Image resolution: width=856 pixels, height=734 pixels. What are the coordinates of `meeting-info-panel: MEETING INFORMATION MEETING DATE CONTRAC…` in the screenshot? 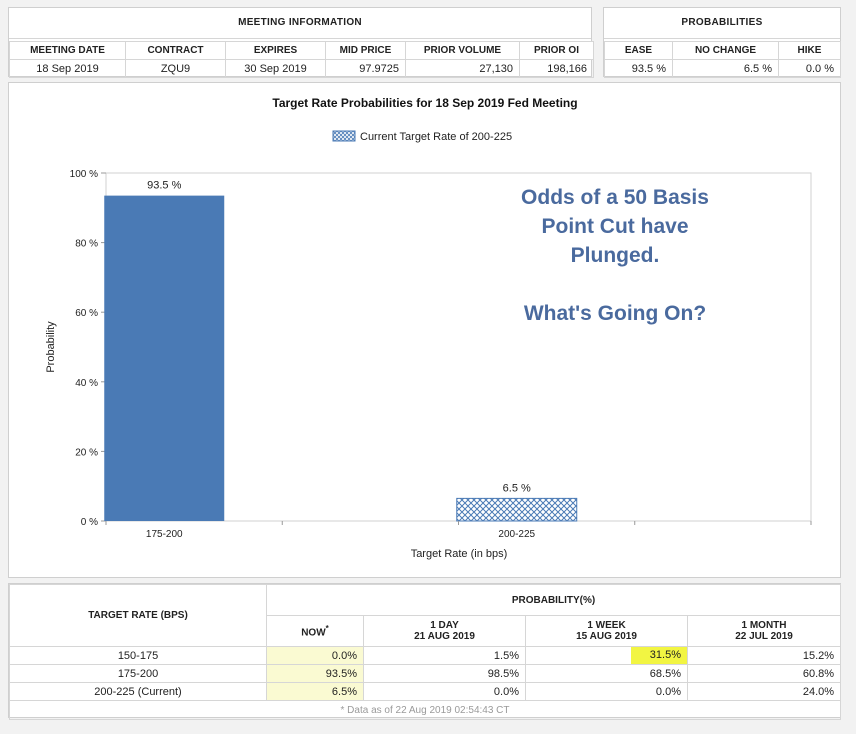 It's located at (301, 42).